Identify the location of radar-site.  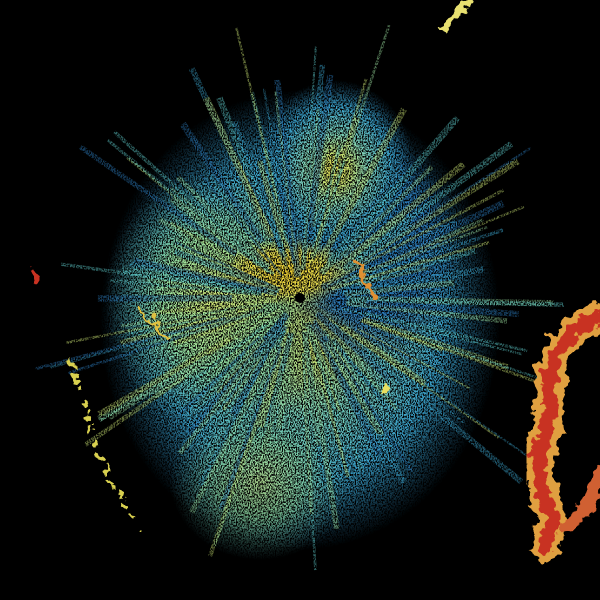
(300, 298).